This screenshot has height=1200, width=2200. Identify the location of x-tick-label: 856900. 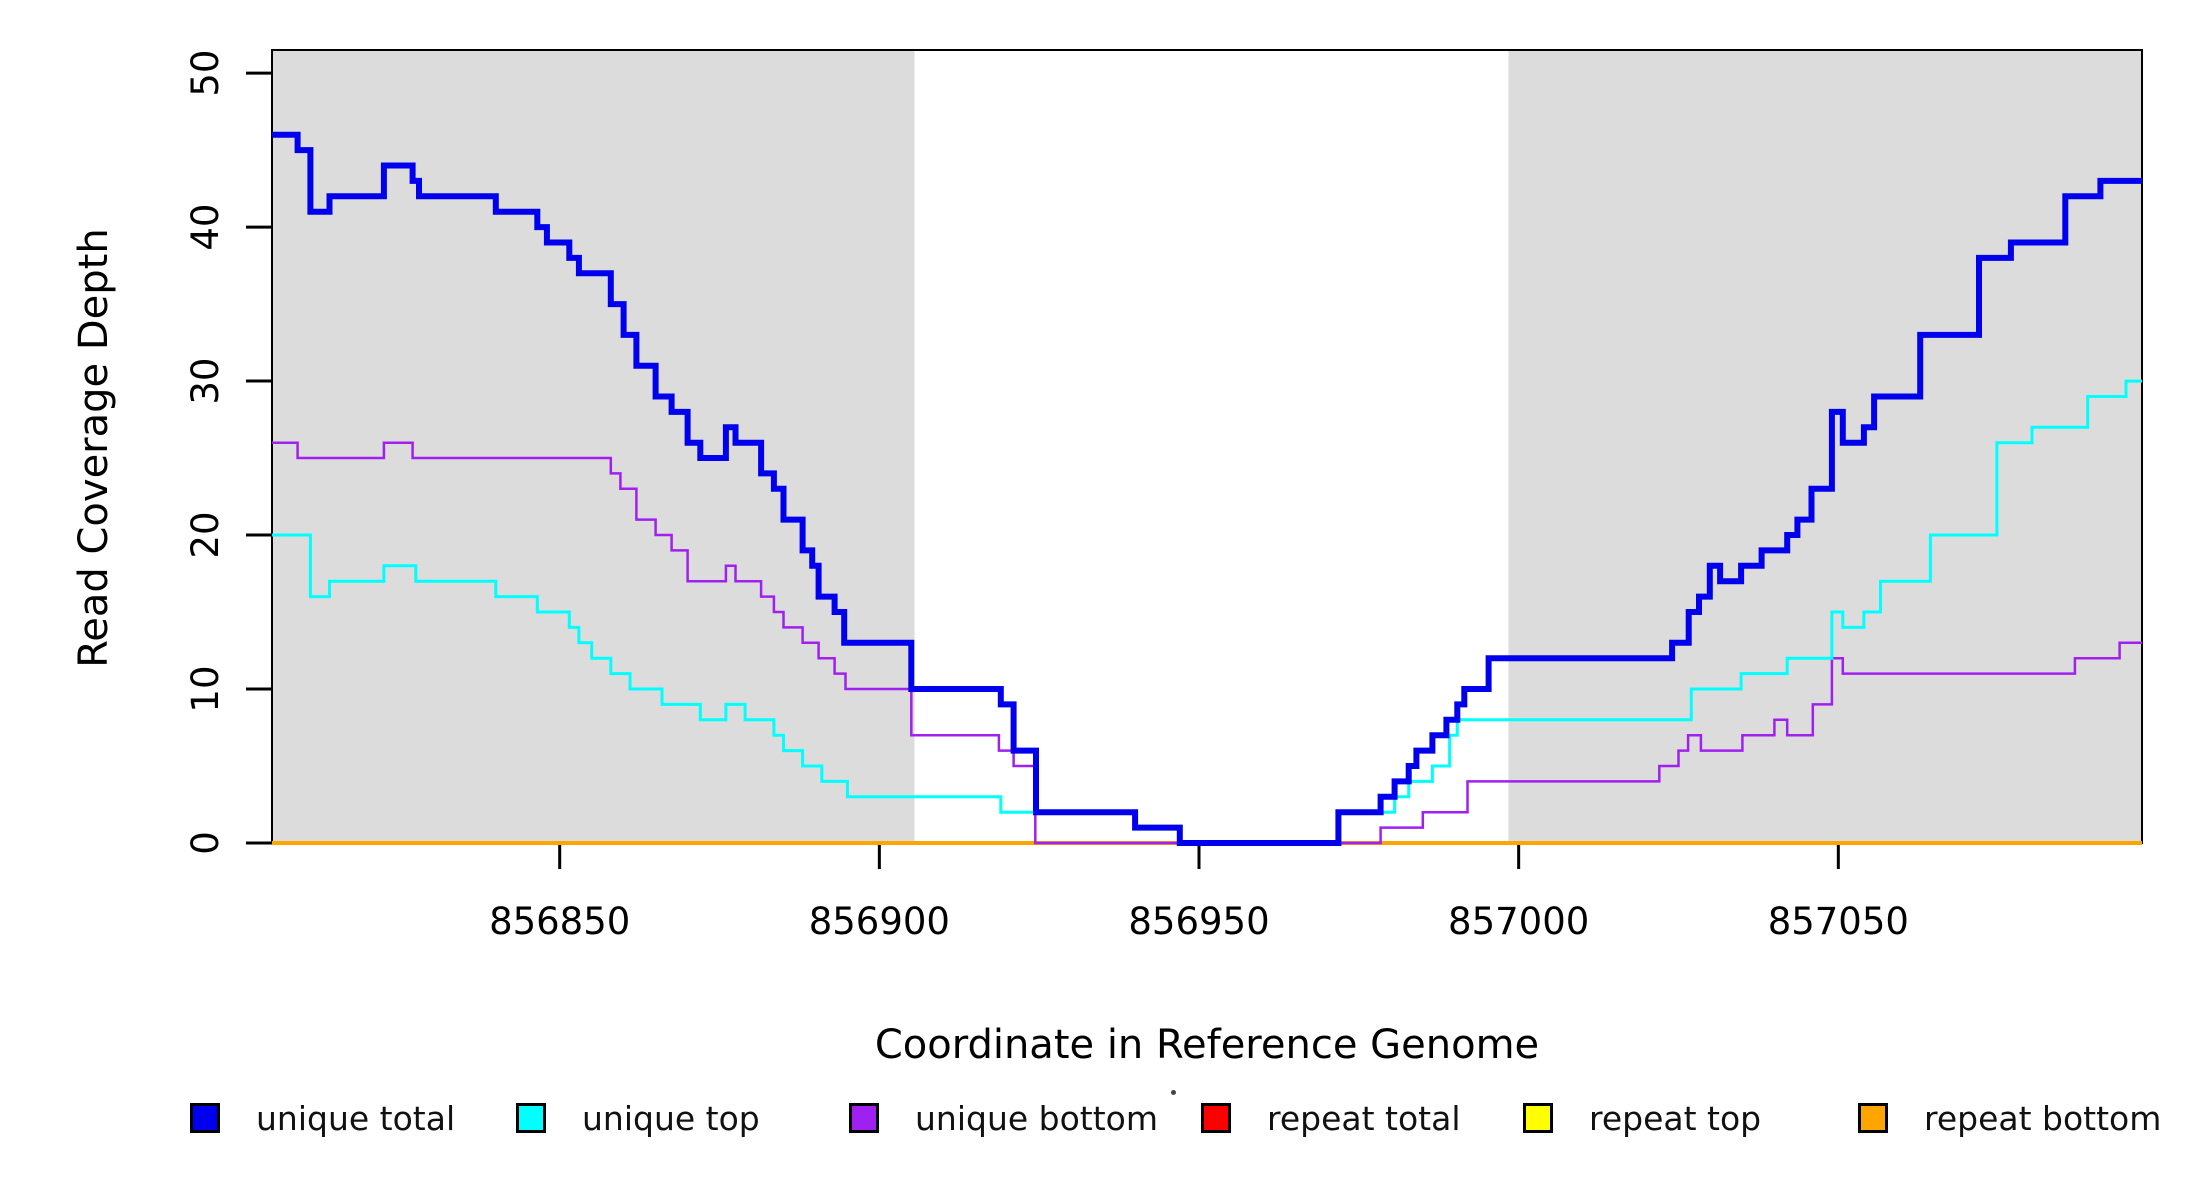
(879, 921).